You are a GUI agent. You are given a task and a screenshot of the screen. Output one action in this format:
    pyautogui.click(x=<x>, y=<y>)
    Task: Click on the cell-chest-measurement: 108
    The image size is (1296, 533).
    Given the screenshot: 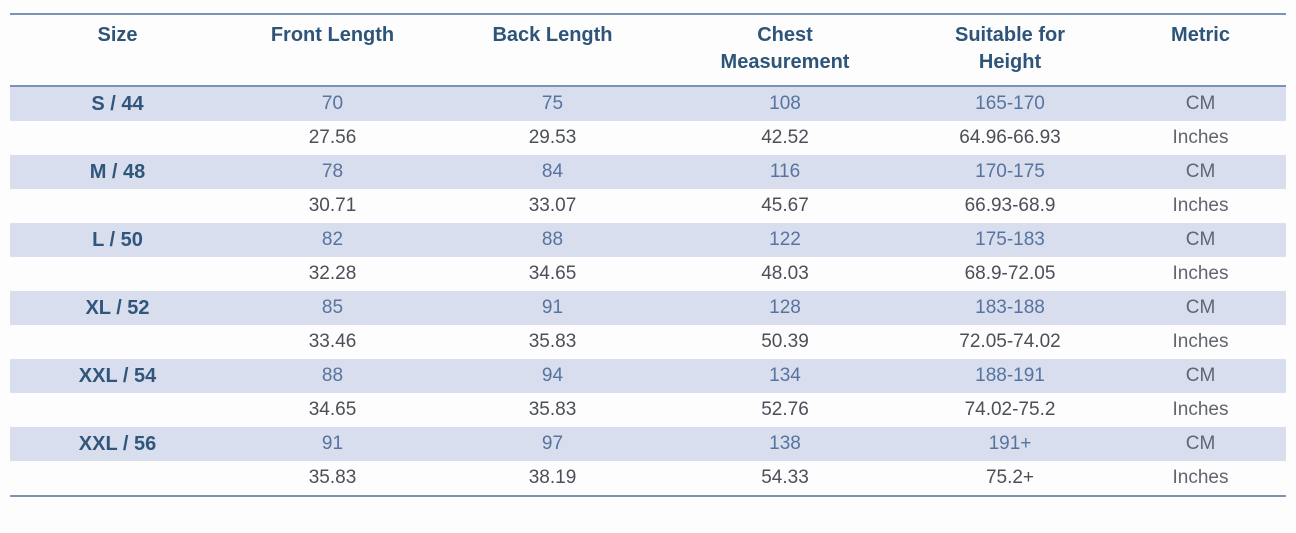 What is the action you would take?
    pyautogui.click(x=785, y=103)
    